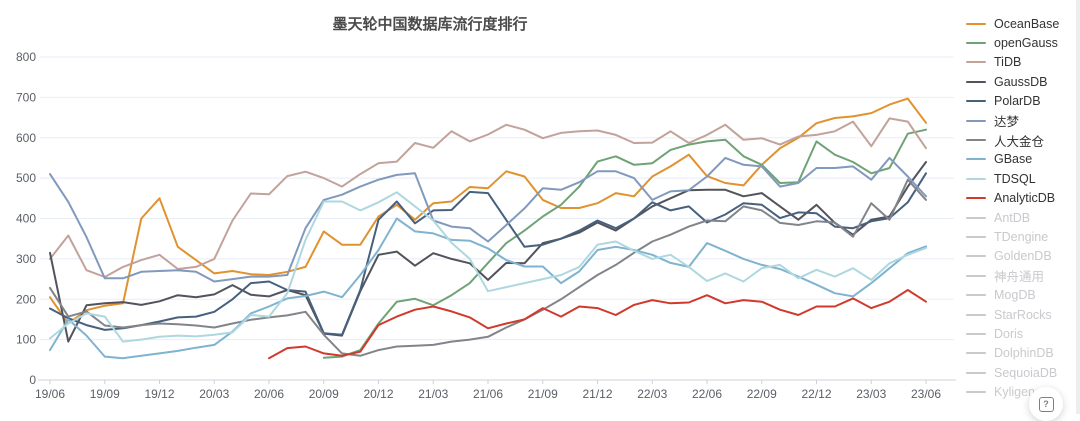  What do you see at coordinates (1078, 207) in the screenshot?
I see `page-scrollbar` at bounding box center [1078, 207].